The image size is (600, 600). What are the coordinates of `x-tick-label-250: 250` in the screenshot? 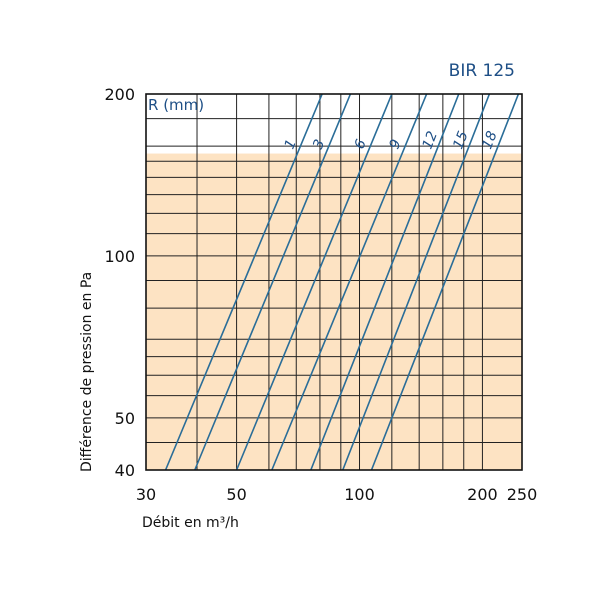 It's located at (522, 494).